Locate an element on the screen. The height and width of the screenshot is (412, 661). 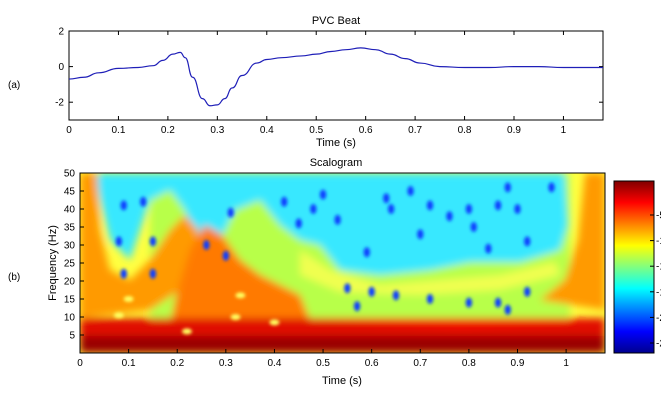
colorbar is located at coordinates (634, 267).